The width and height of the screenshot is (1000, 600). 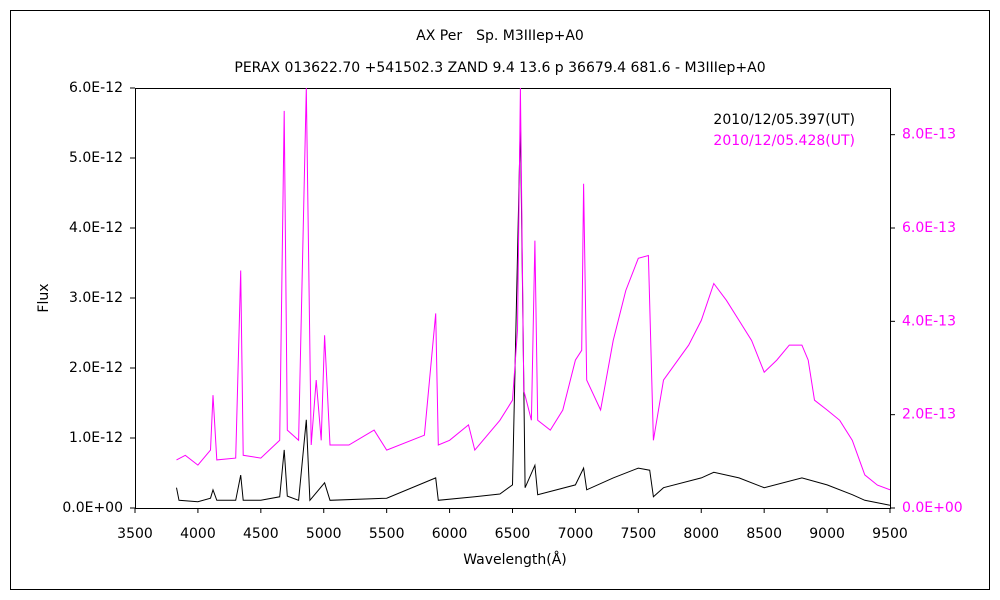 I want to click on y-tick-label: 1.0E-12, so click(x=96, y=438).